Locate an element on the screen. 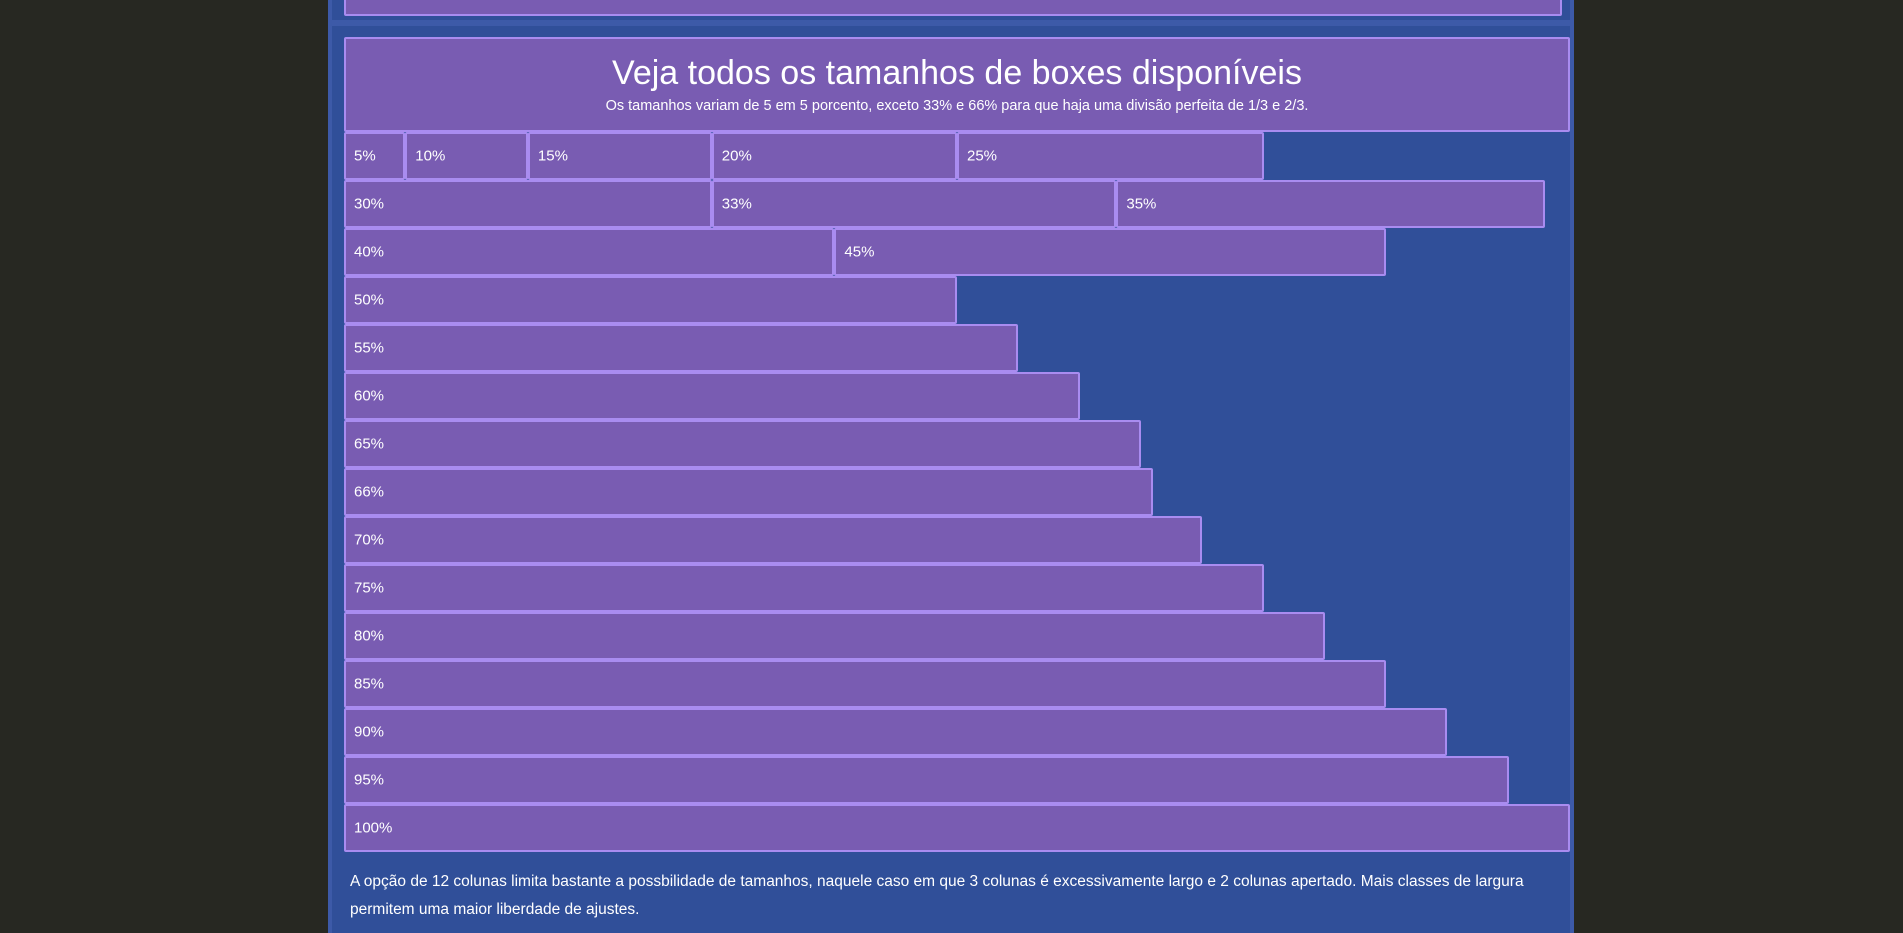  section-divider is located at coordinates (951, 23).